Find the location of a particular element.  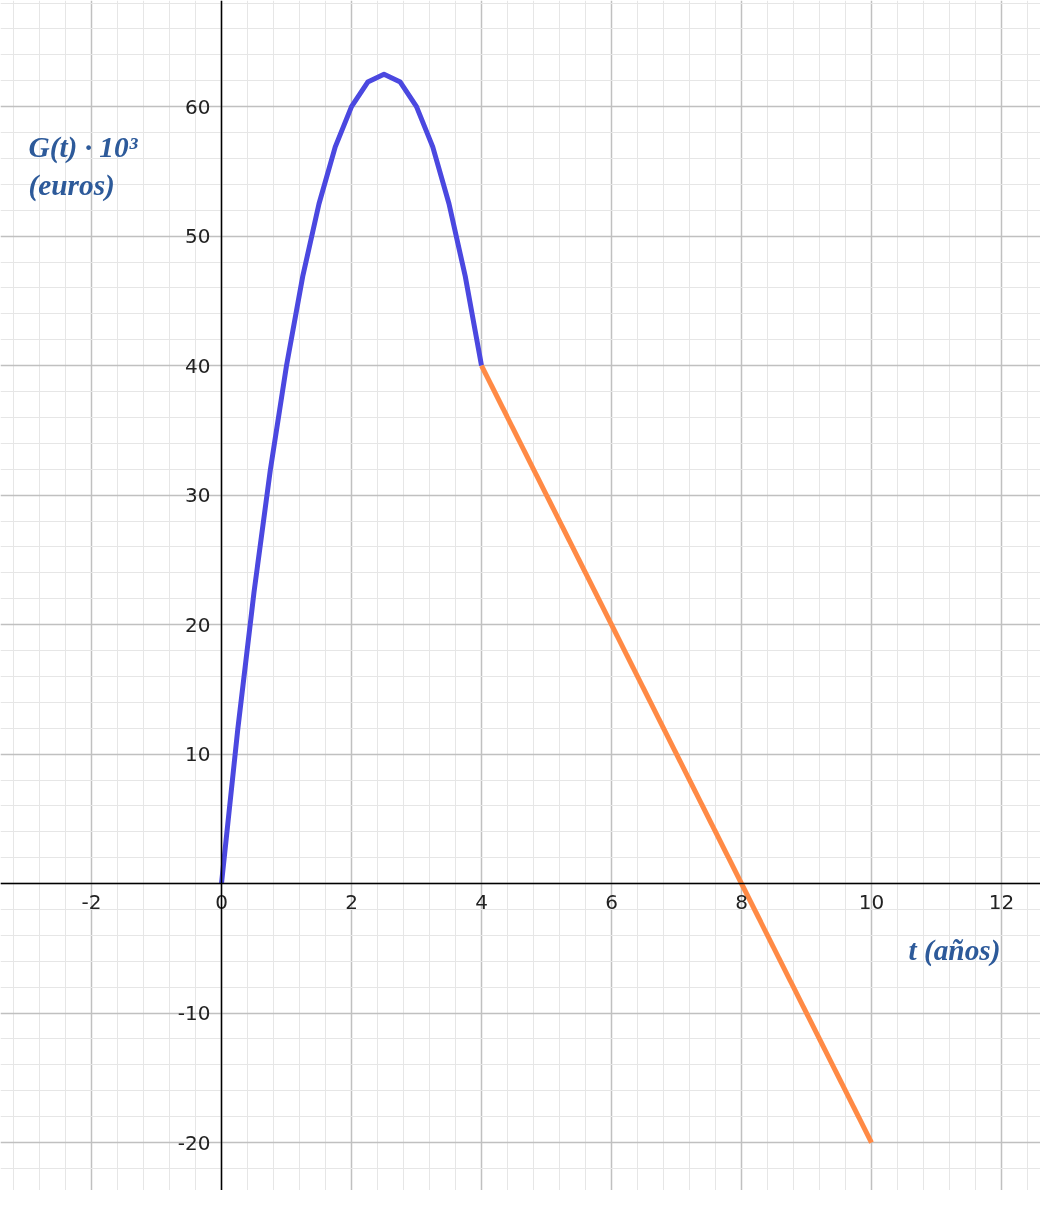

x-tick-label: 12 is located at coordinates (1001, 901).